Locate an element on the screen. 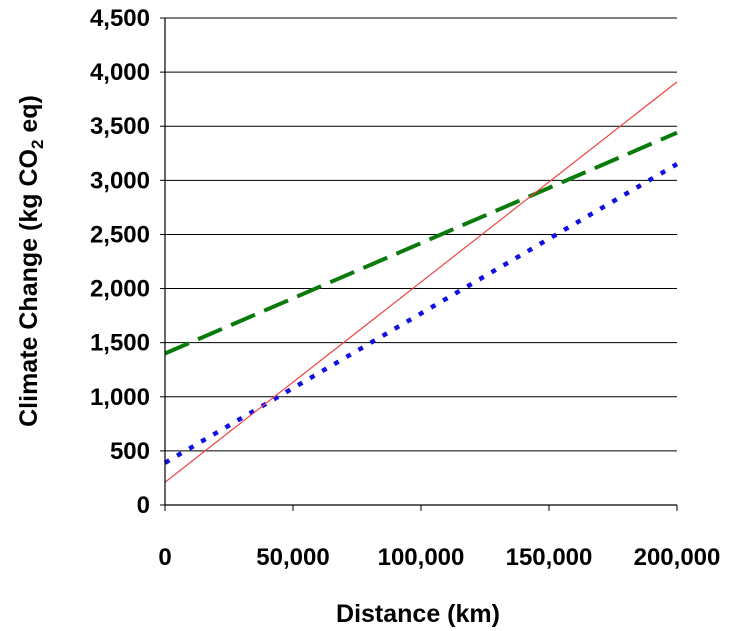 Image resolution: width=730 pixels, height=631 pixels. y-tick-label: 500 is located at coordinates (130, 451).